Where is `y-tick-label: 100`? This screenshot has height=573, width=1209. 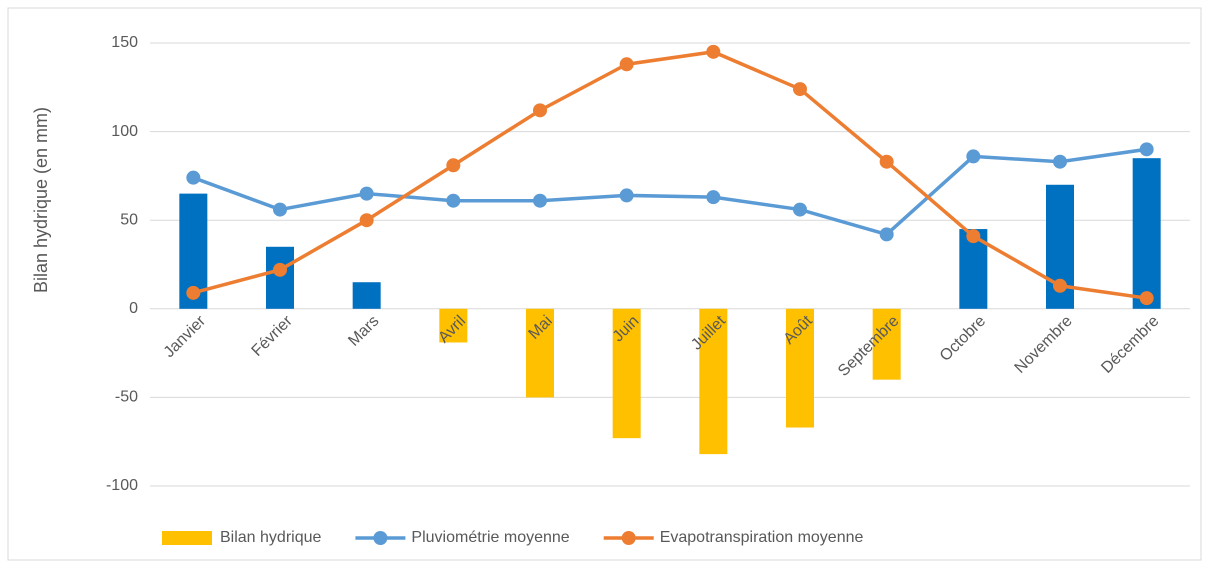
y-tick-label: 100 is located at coordinates (124, 131).